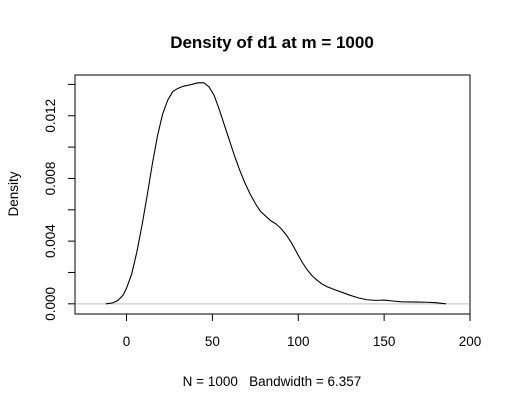  What do you see at coordinates (272, 42) in the screenshot?
I see `plot-title: Density of d1 at m = 1000` at bounding box center [272, 42].